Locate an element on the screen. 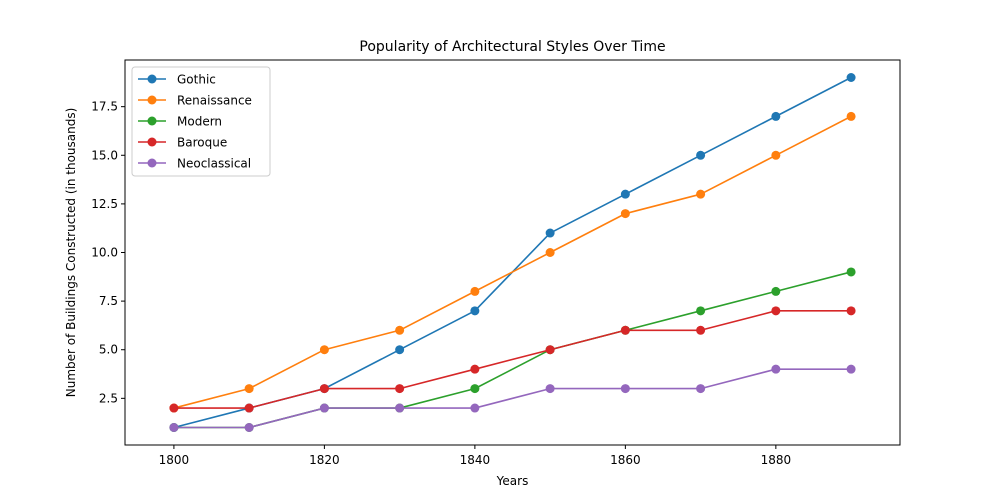 This screenshot has height=500, width=1000. legend-item-renaissance: Renaissance is located at coordinates (195, 101).